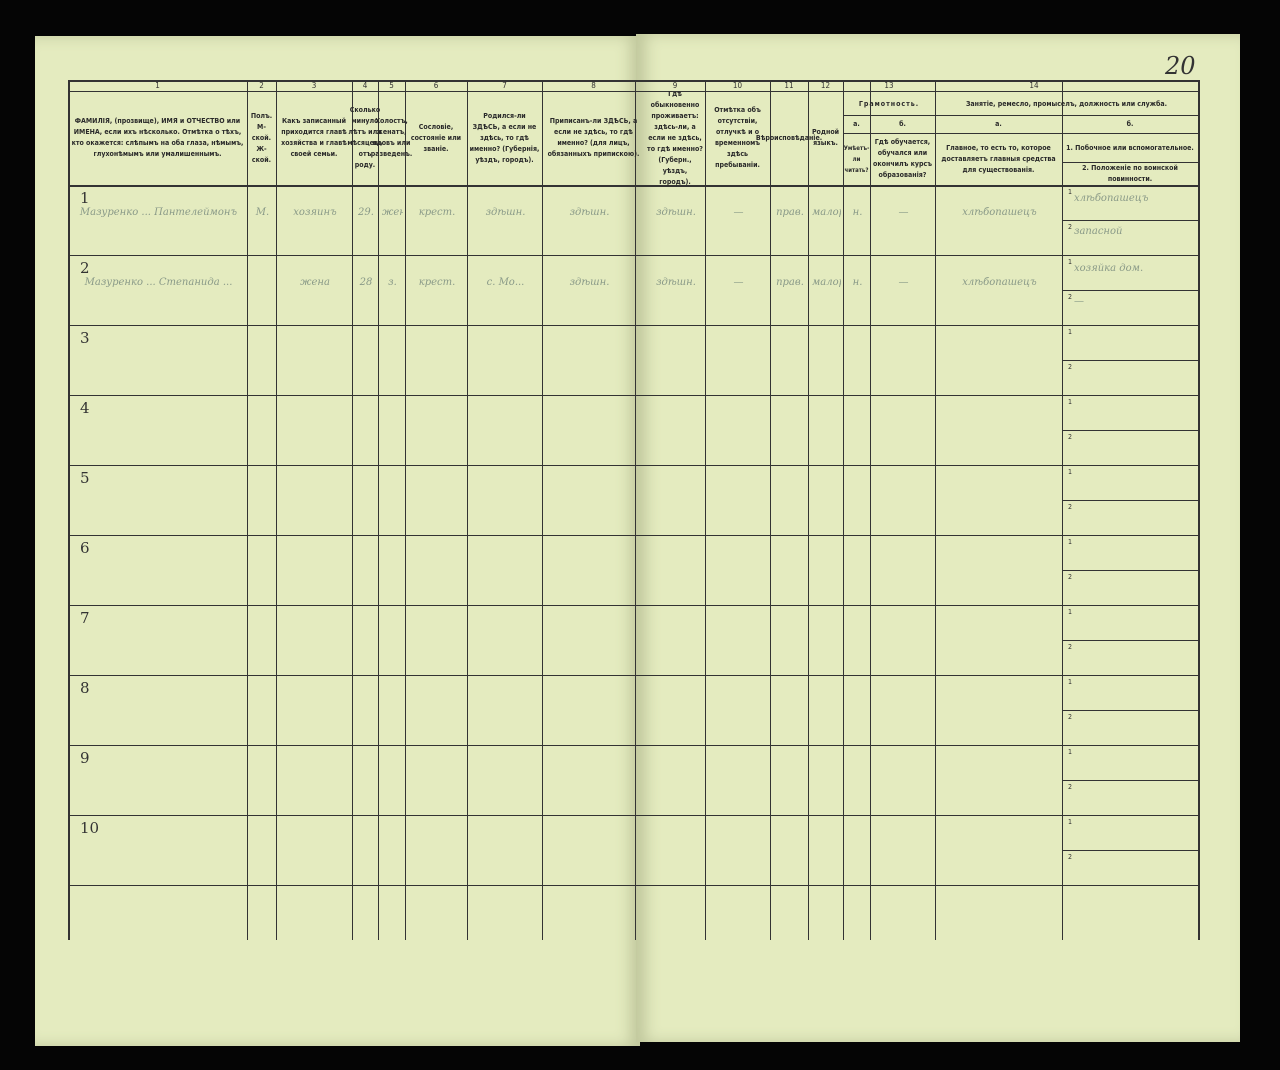 This screenshot has width=1280, height=1070. I want to click on column-14b-label: б., so click(1130, 123).